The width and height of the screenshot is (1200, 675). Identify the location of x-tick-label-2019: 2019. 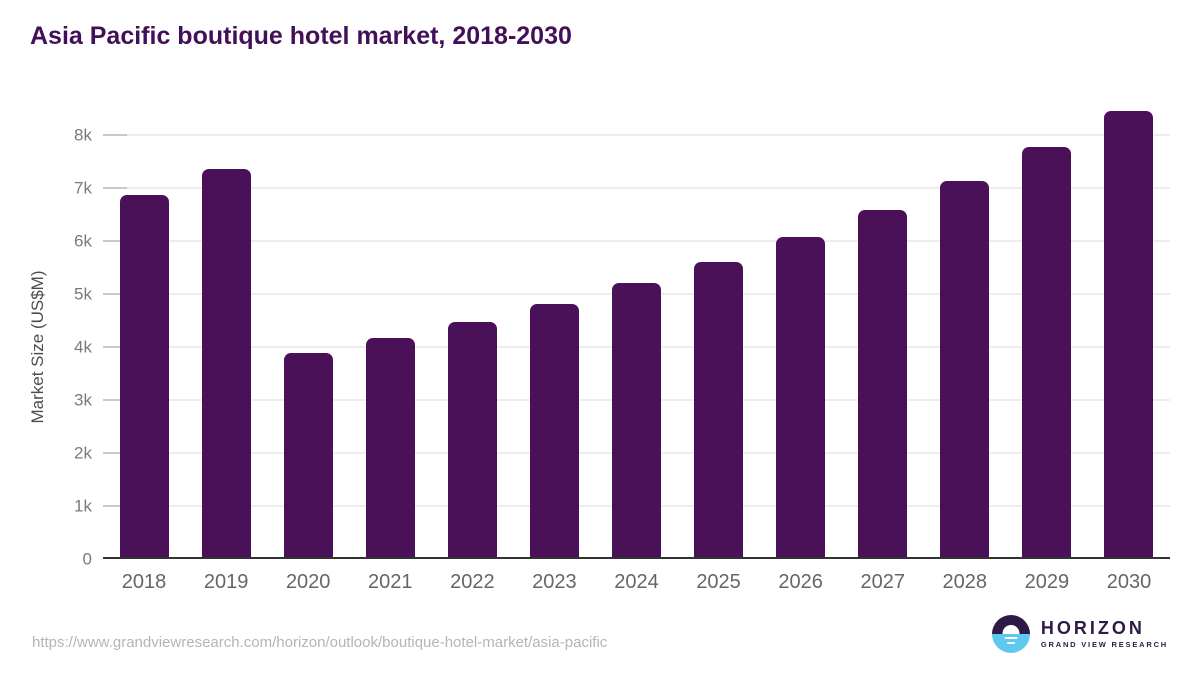
(226, 582).